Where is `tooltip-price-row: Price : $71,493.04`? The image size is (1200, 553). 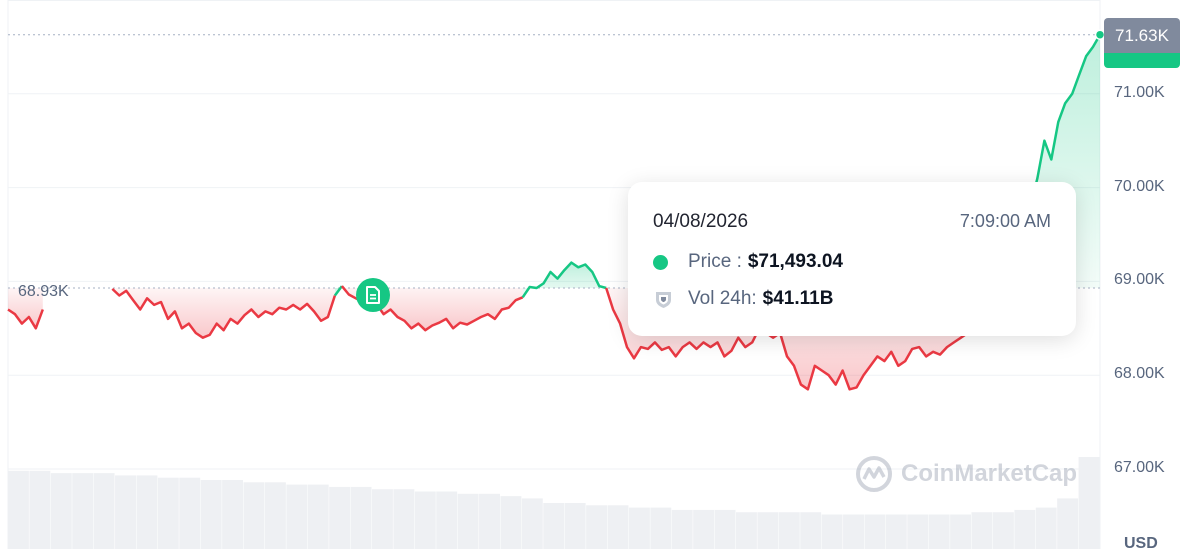
tooltip-price-row: Price : $71,493.04 is located at coordinates (748, 262).